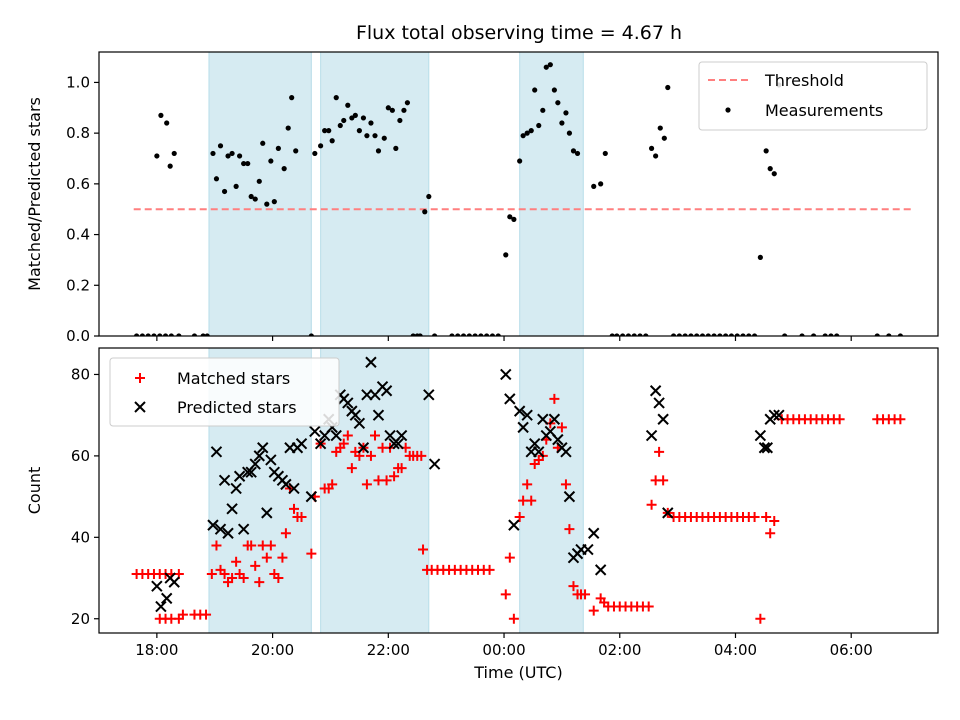  I want to click on y-tick-label: 60, so click(80, 456).